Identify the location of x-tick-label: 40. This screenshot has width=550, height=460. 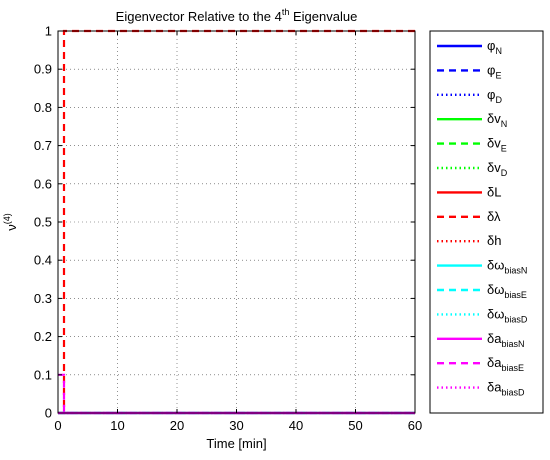
(296, 425).